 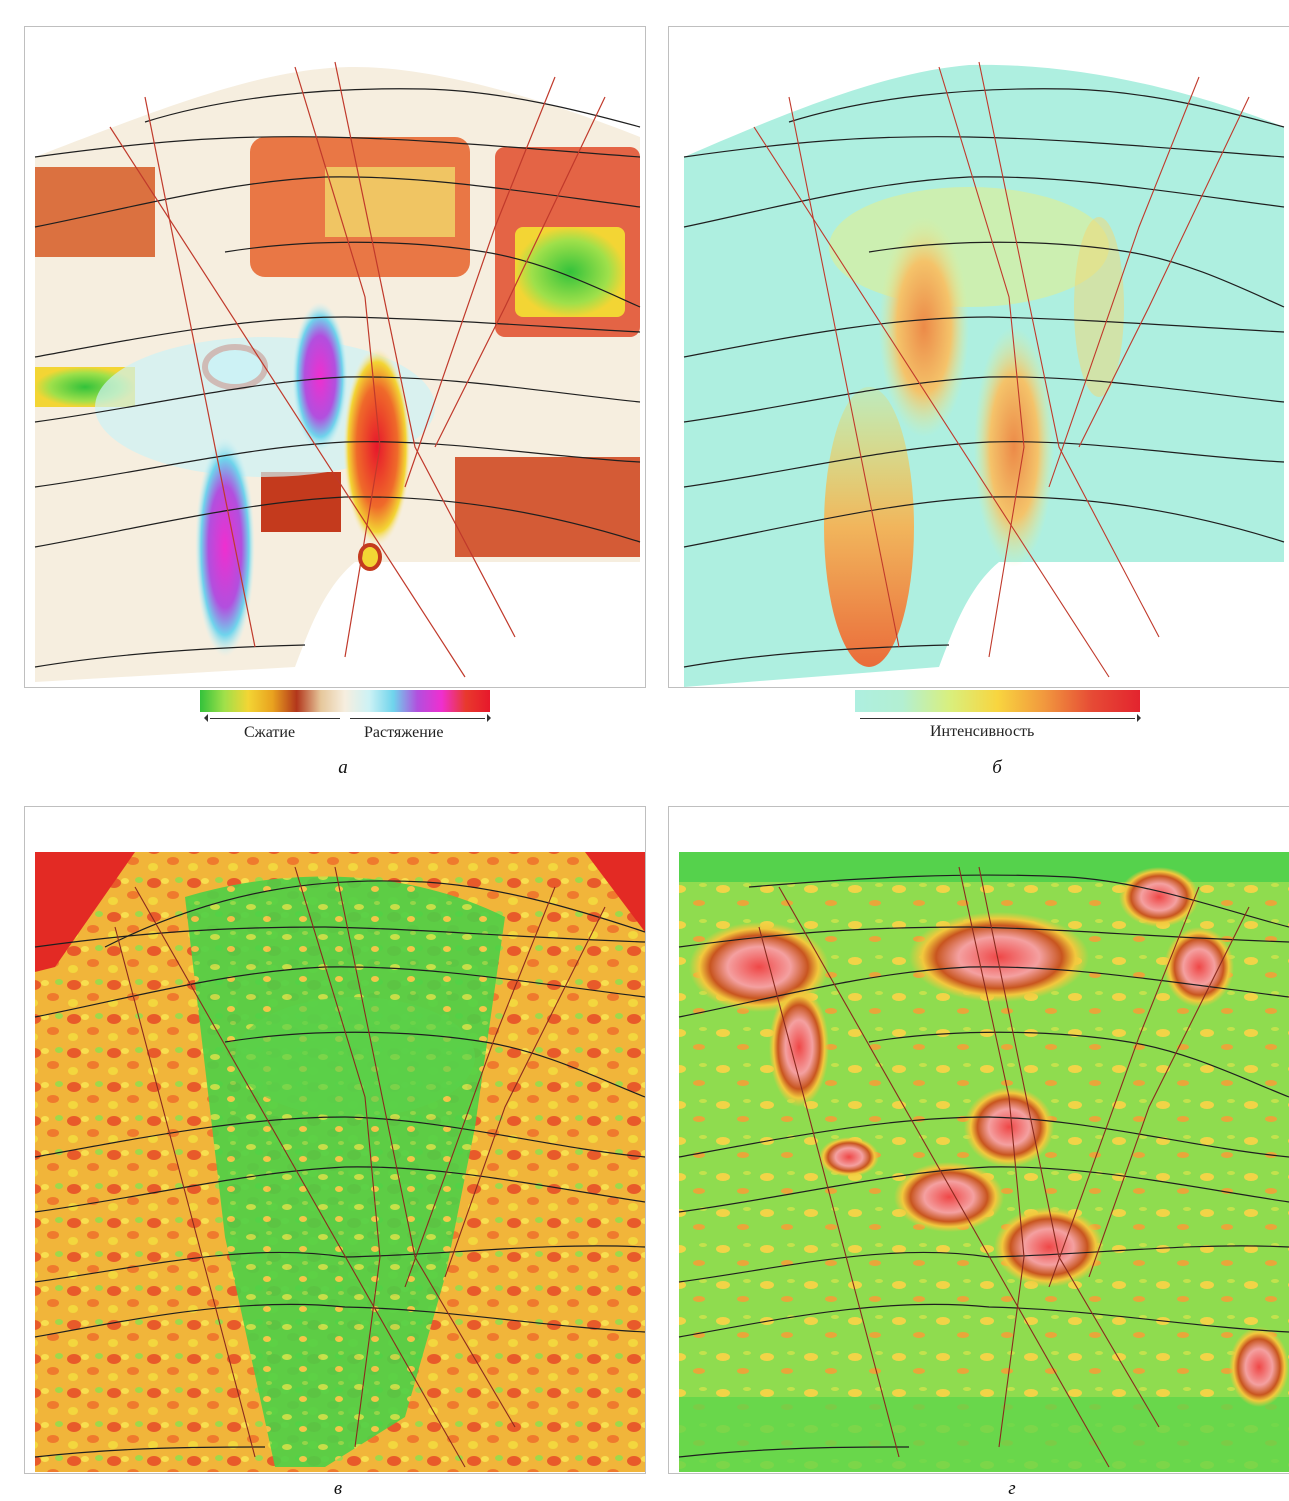 I want to click on compression-arrow, so click(x=272, y=718).